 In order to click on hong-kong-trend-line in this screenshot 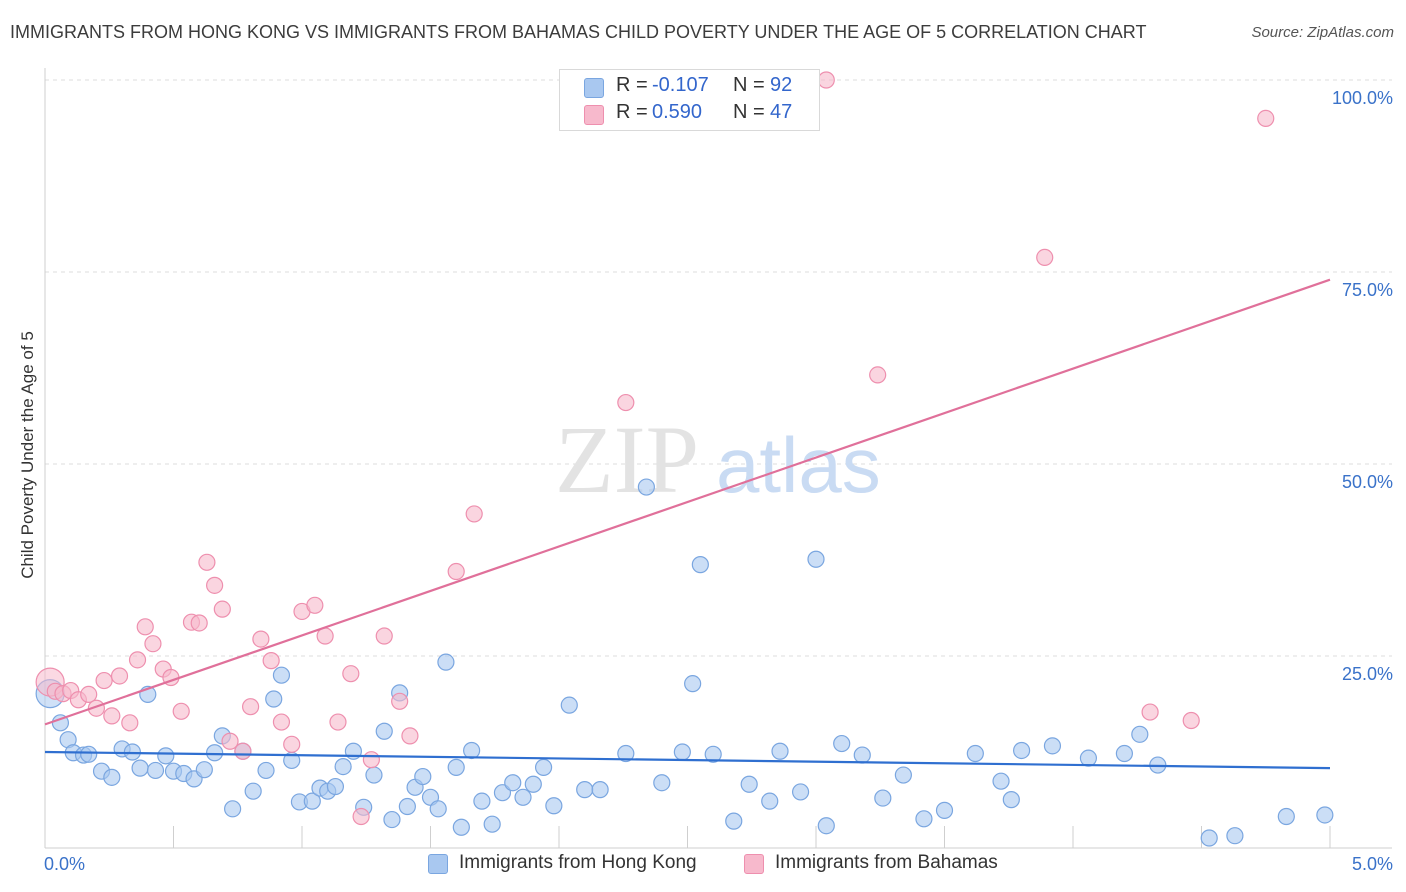, I will do `click(687, 760)`.